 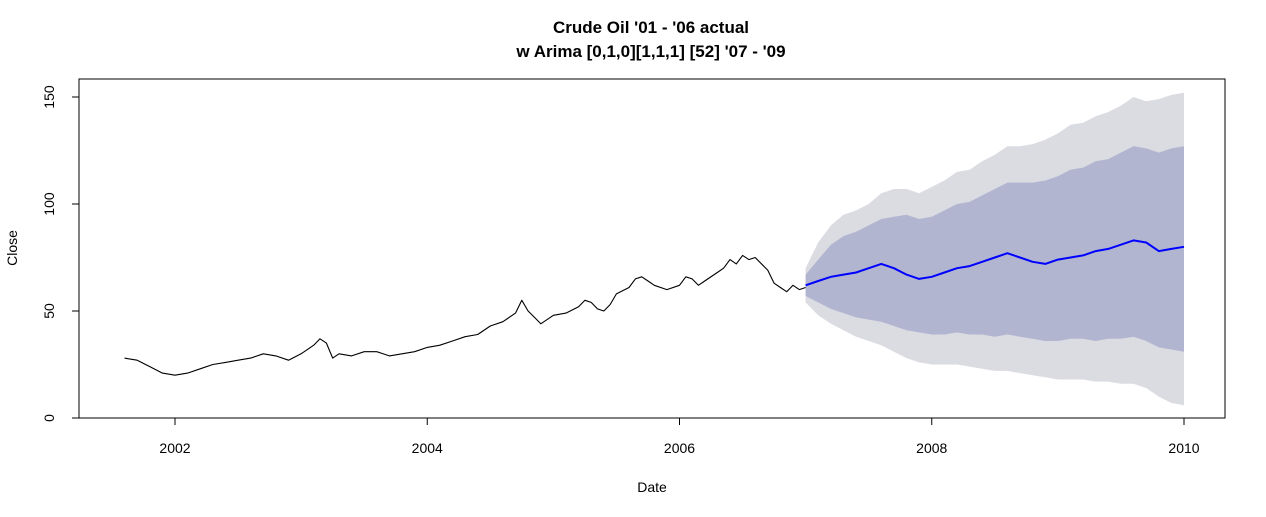 I want to click on x-axis-label: Date, so click(x=652, y=487).